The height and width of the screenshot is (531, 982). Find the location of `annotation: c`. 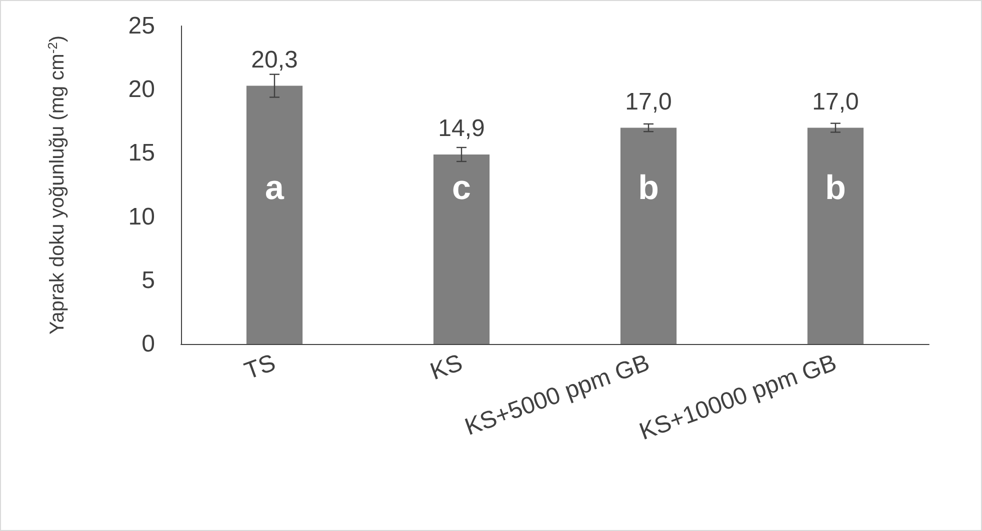

annotation: c is located at coordinates (461, 188).